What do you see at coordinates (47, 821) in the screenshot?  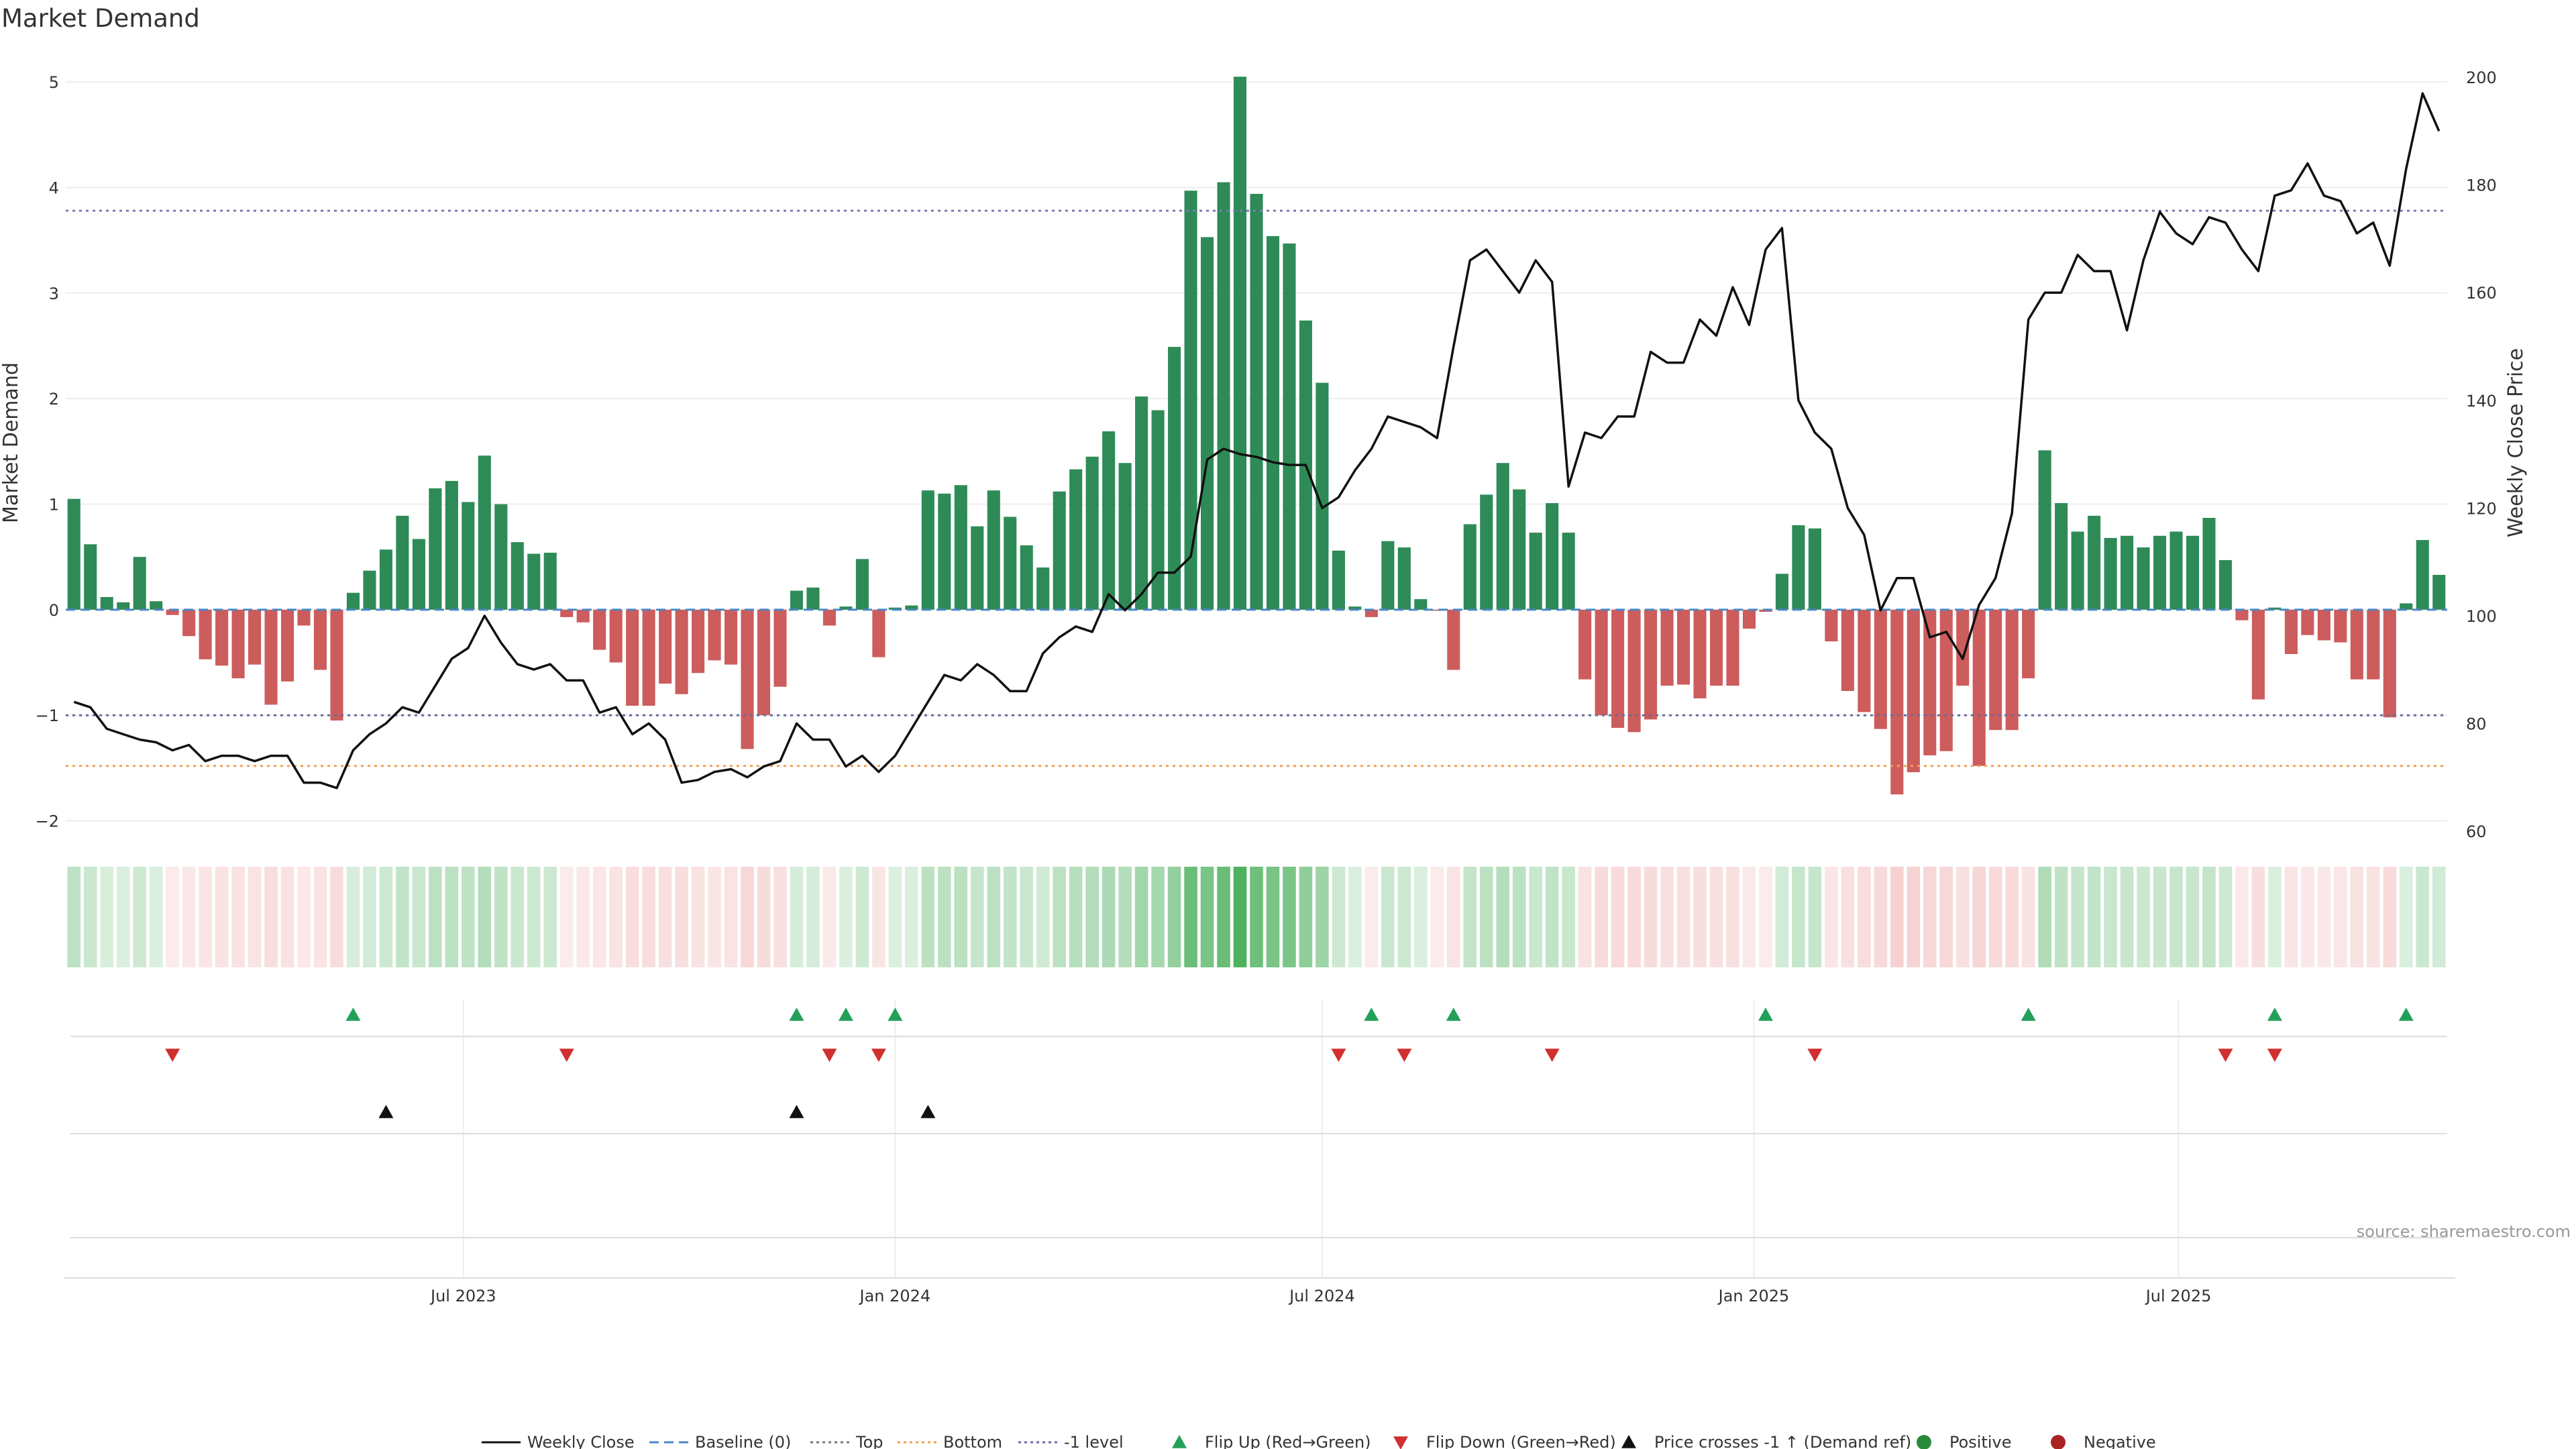 I see `y-tick-label: −2` at bounding box center [47, 821].